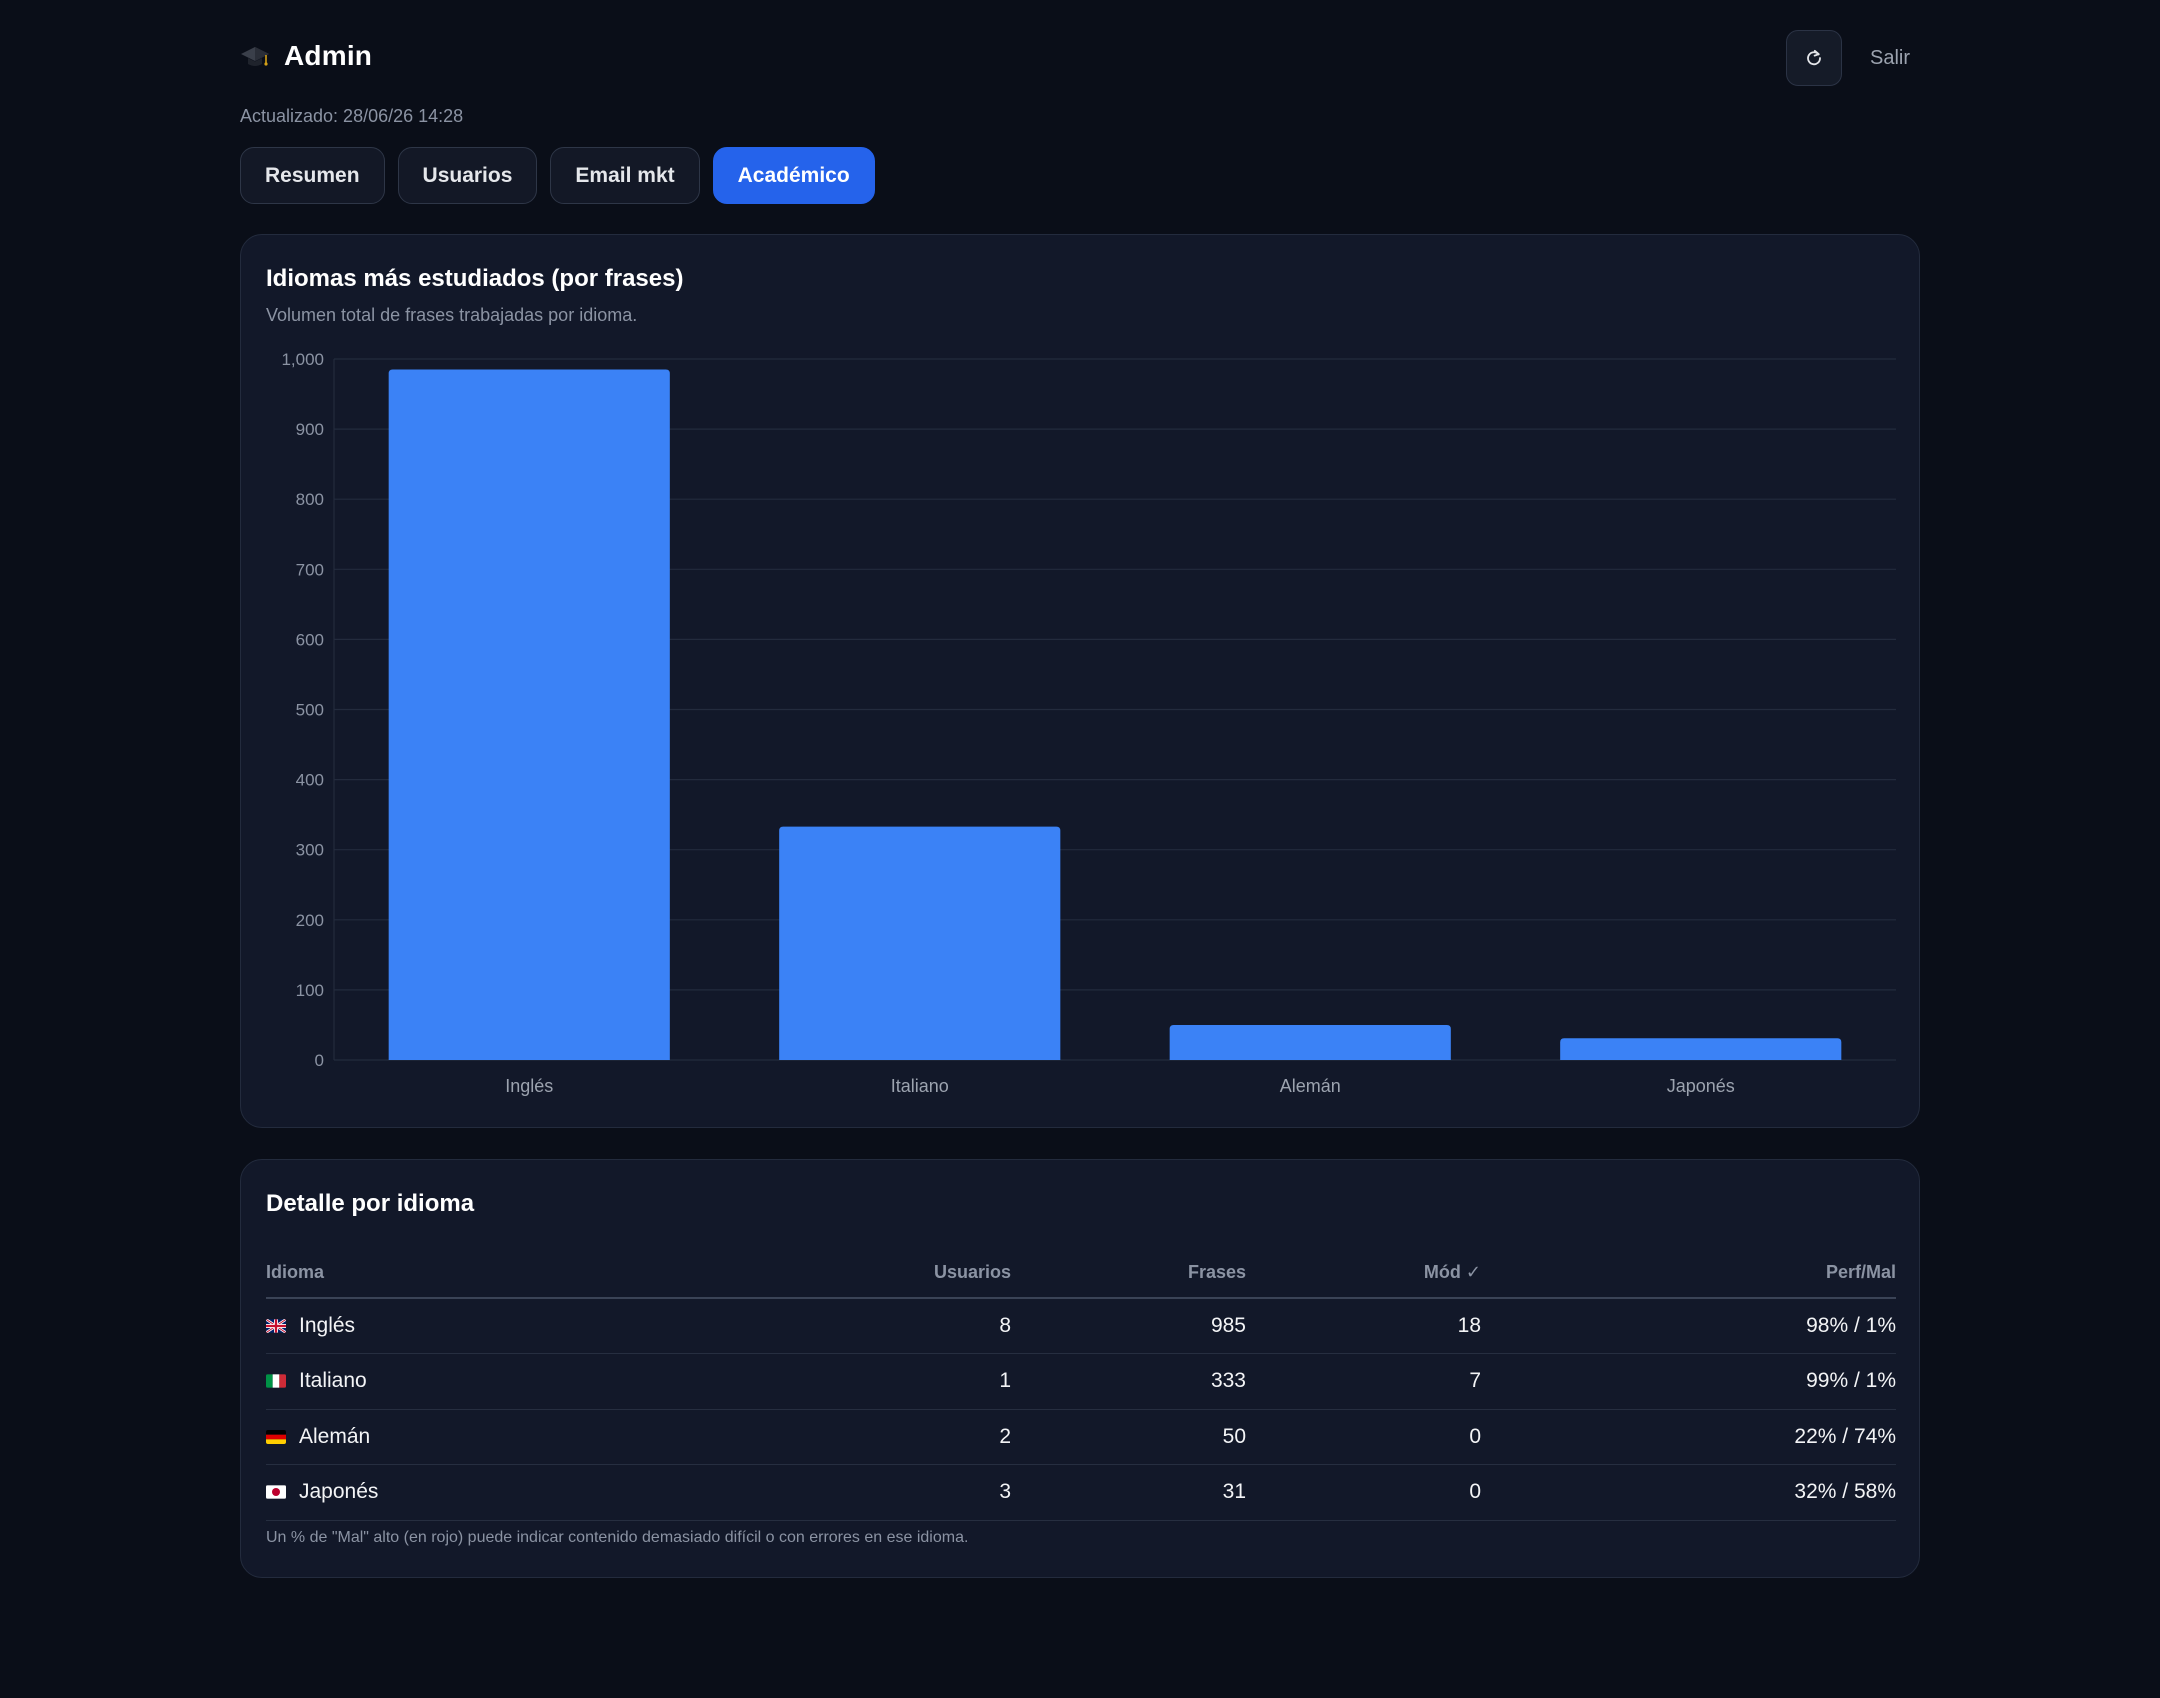  I want to click on y-tick-label: 900, so click(310, 429).